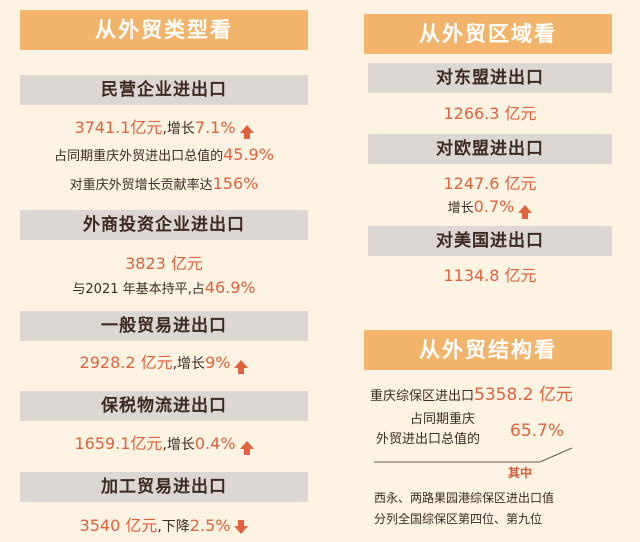 The height and width of the screenshot is (542, 640). What do you see at coordinates (118, 127) in the screenshot?
I see `private-value: 3741.1亿元` at bounding box center [118, 127].